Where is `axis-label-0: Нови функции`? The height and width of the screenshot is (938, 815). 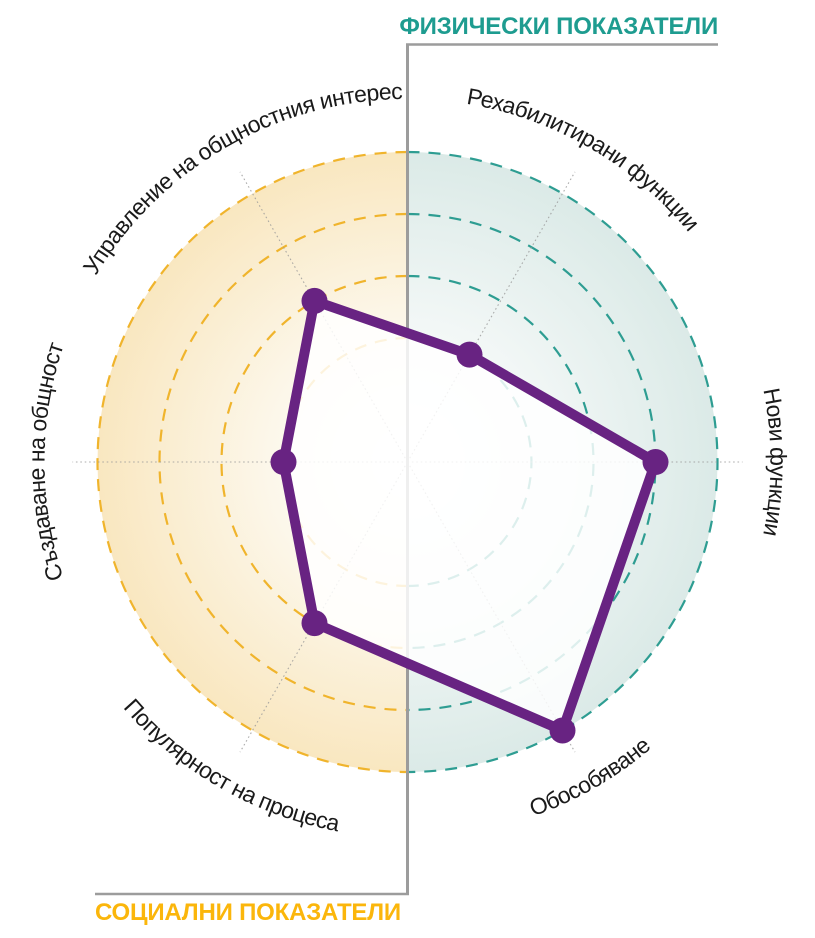 axis-label-0: Нови функции is located at coordinates (774, 462).